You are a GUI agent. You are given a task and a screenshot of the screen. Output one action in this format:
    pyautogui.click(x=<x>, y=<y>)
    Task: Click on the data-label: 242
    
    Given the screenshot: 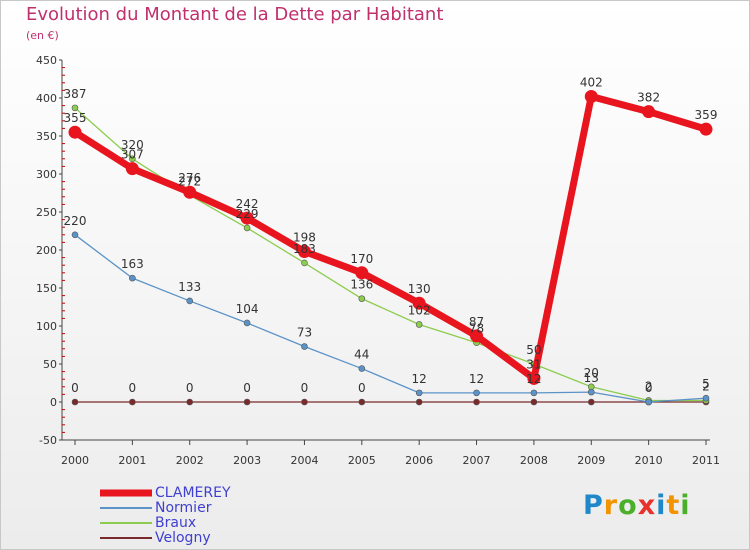 What is the action you would take?
    pyautogui.click(x=247, y=204)
    